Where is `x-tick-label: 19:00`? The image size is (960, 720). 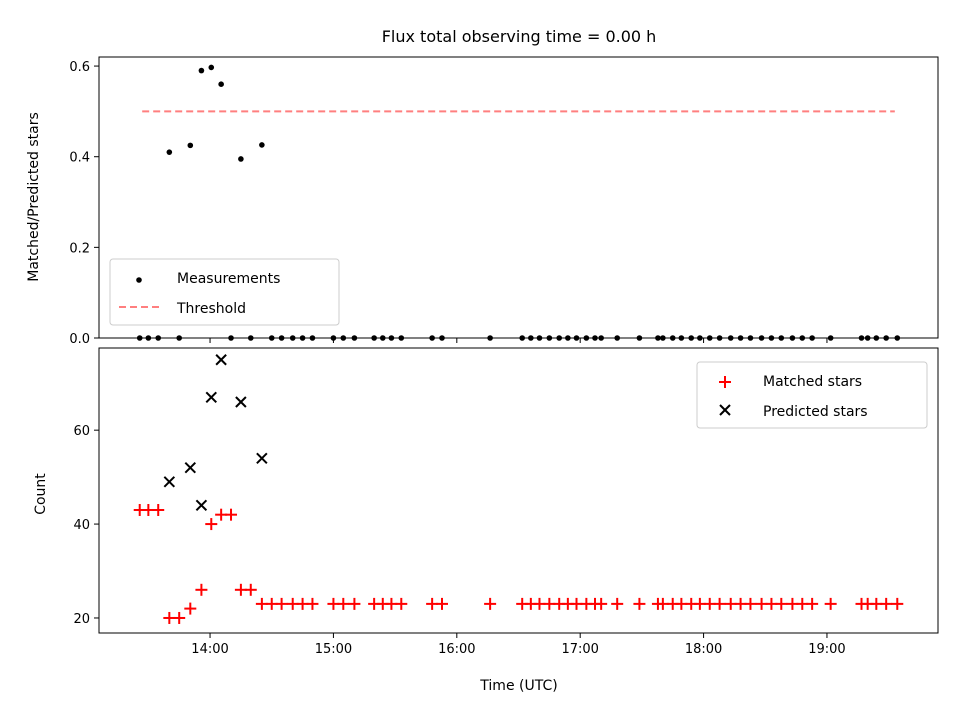
x-tick-label: 19:00 is located at coordinates (826, 649).